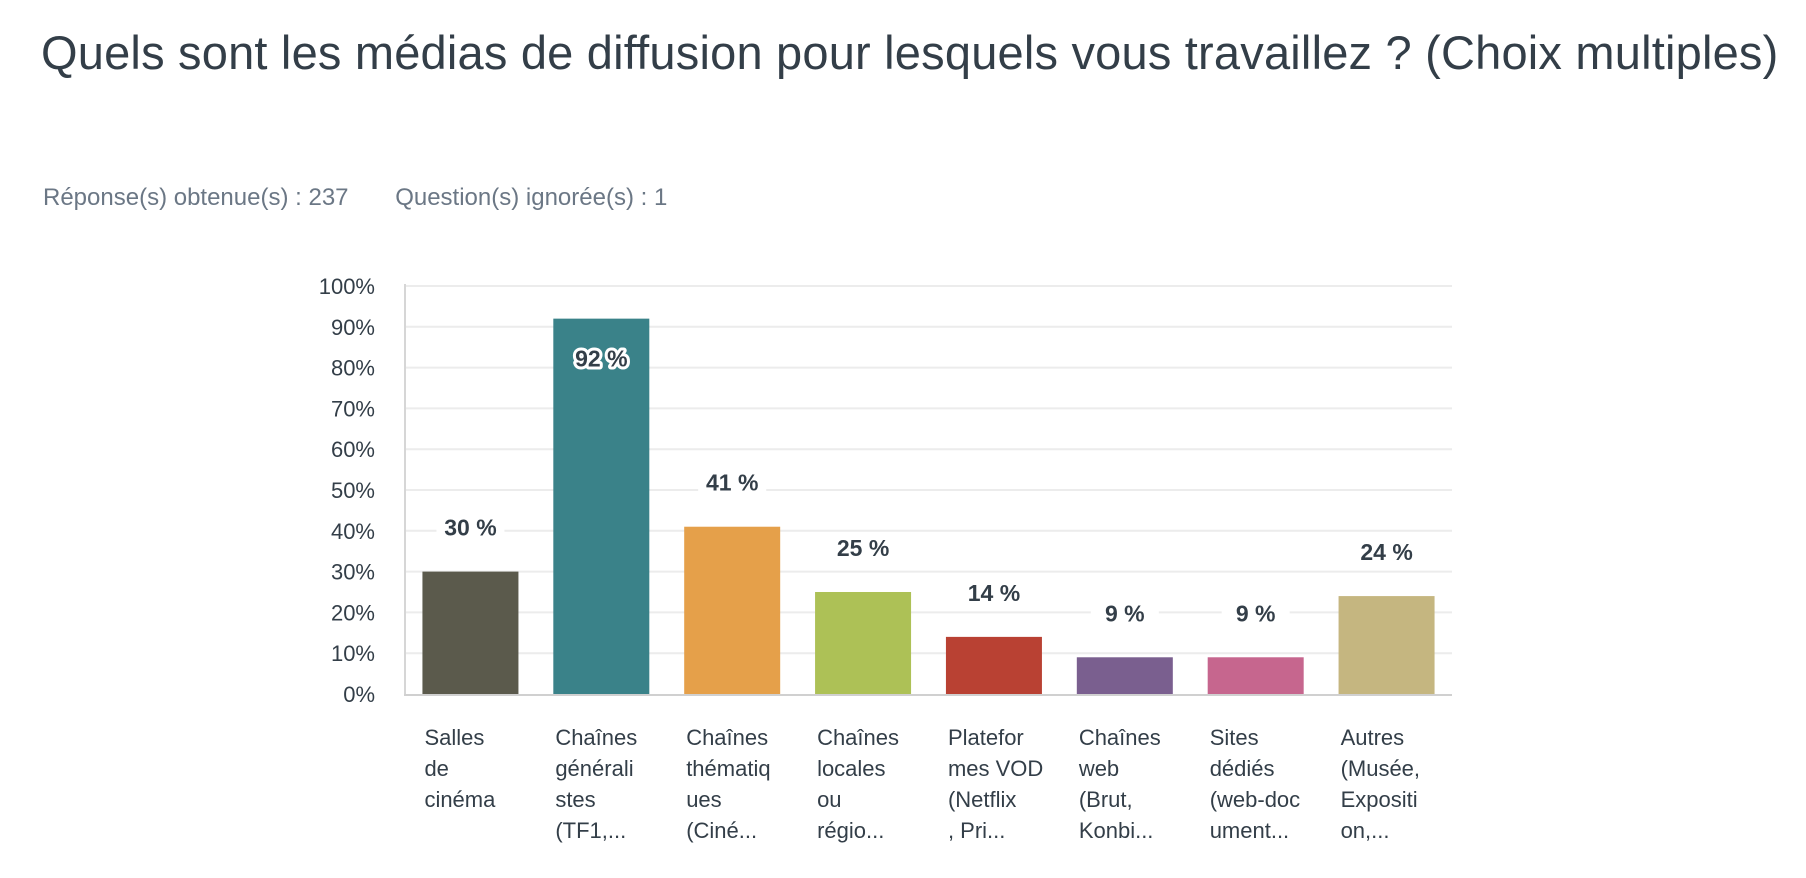 The height and width of the screenshot is (878, 1806). Describe the element at coordinates (1380, 768) in the screenshot. I see `x-tick-label-line: (Musée,` at that location.